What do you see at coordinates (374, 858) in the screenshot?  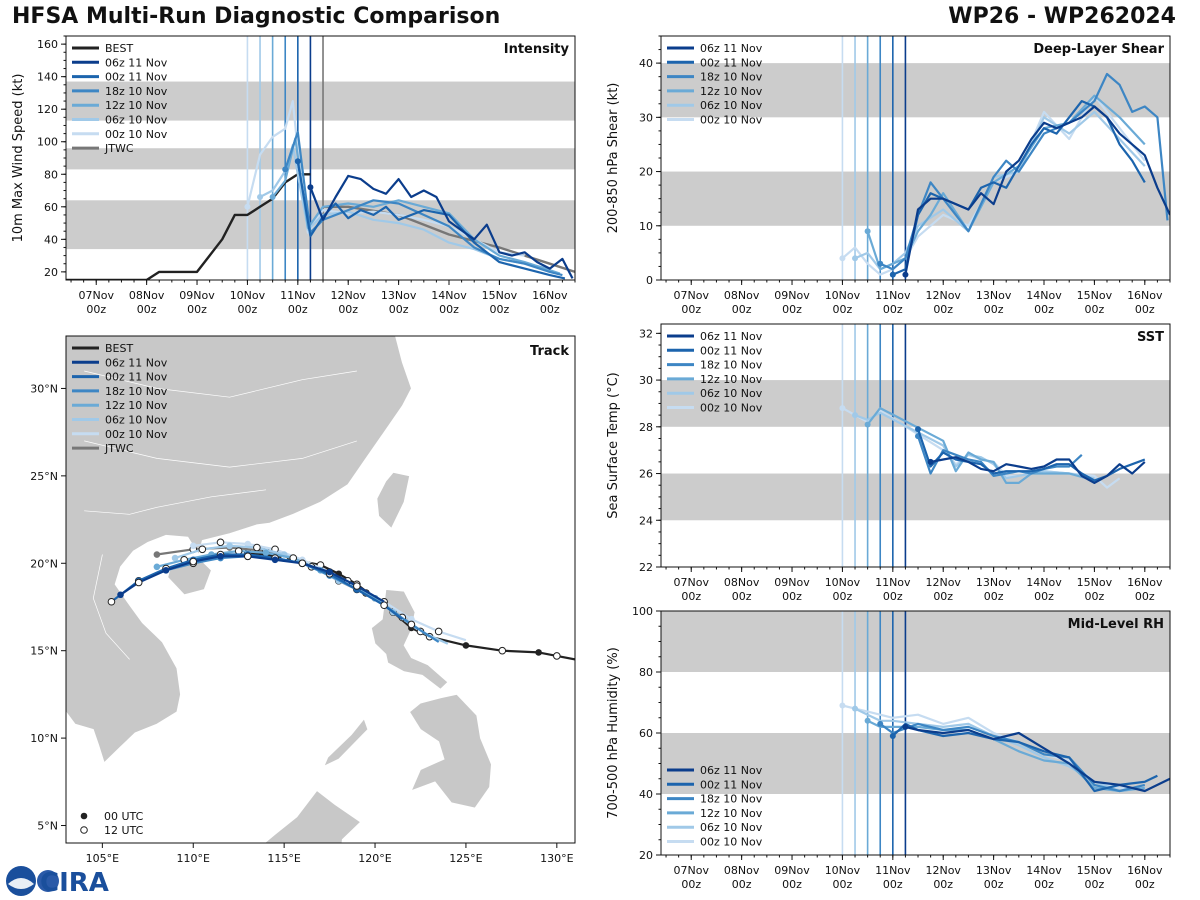 I see `lon-tick-label: 120°E` at bounding box center [374, 858].